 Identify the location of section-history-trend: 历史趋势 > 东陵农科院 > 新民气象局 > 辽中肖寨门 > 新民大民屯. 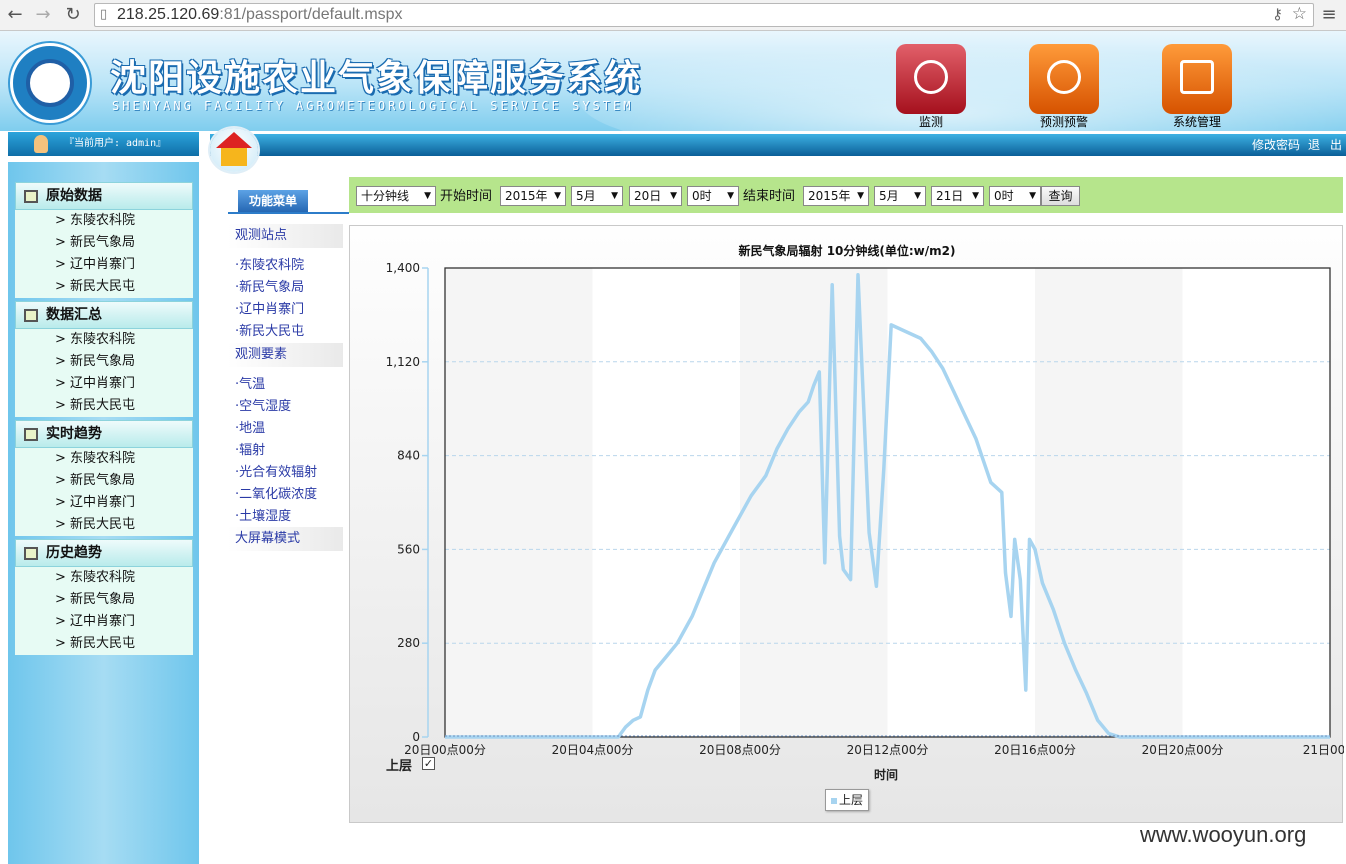
(104, 597).